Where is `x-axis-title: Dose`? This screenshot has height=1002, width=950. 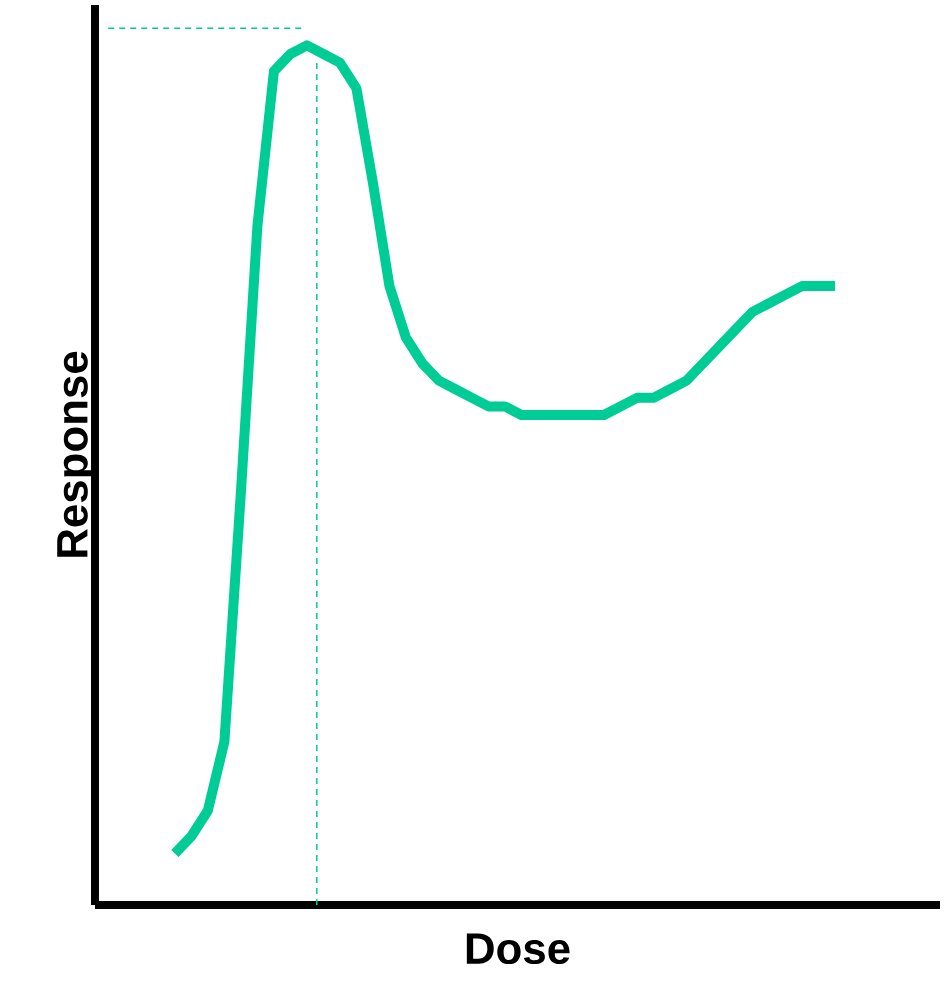
x-axis-title: Dose is located at coordinates (518, 949).